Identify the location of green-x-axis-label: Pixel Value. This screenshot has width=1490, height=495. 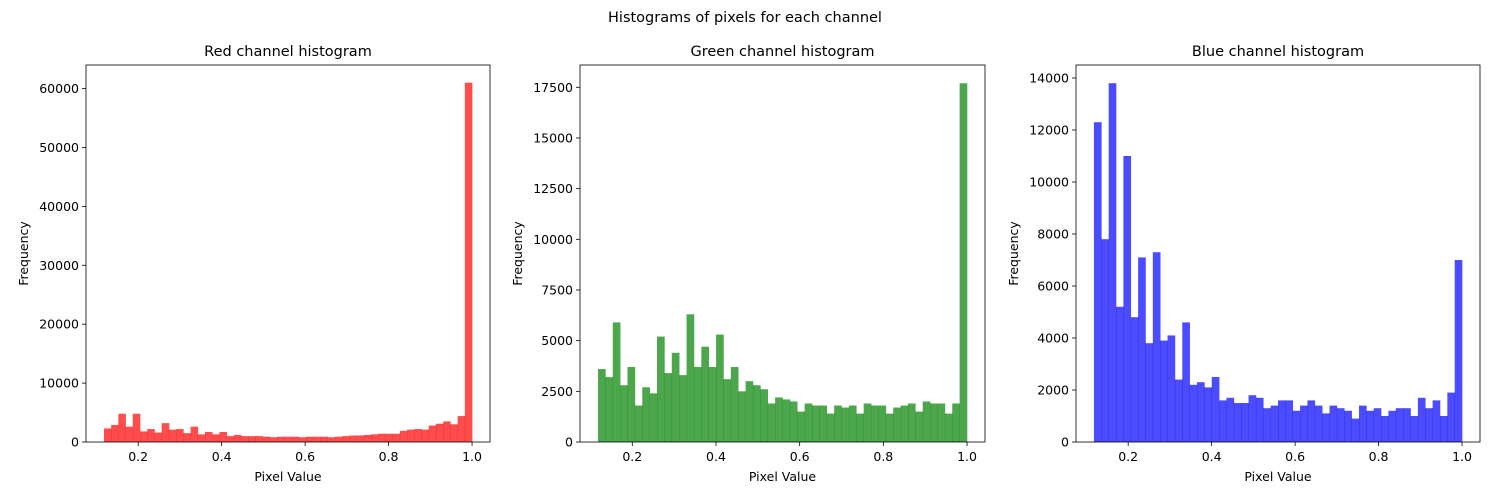
(783, 476).